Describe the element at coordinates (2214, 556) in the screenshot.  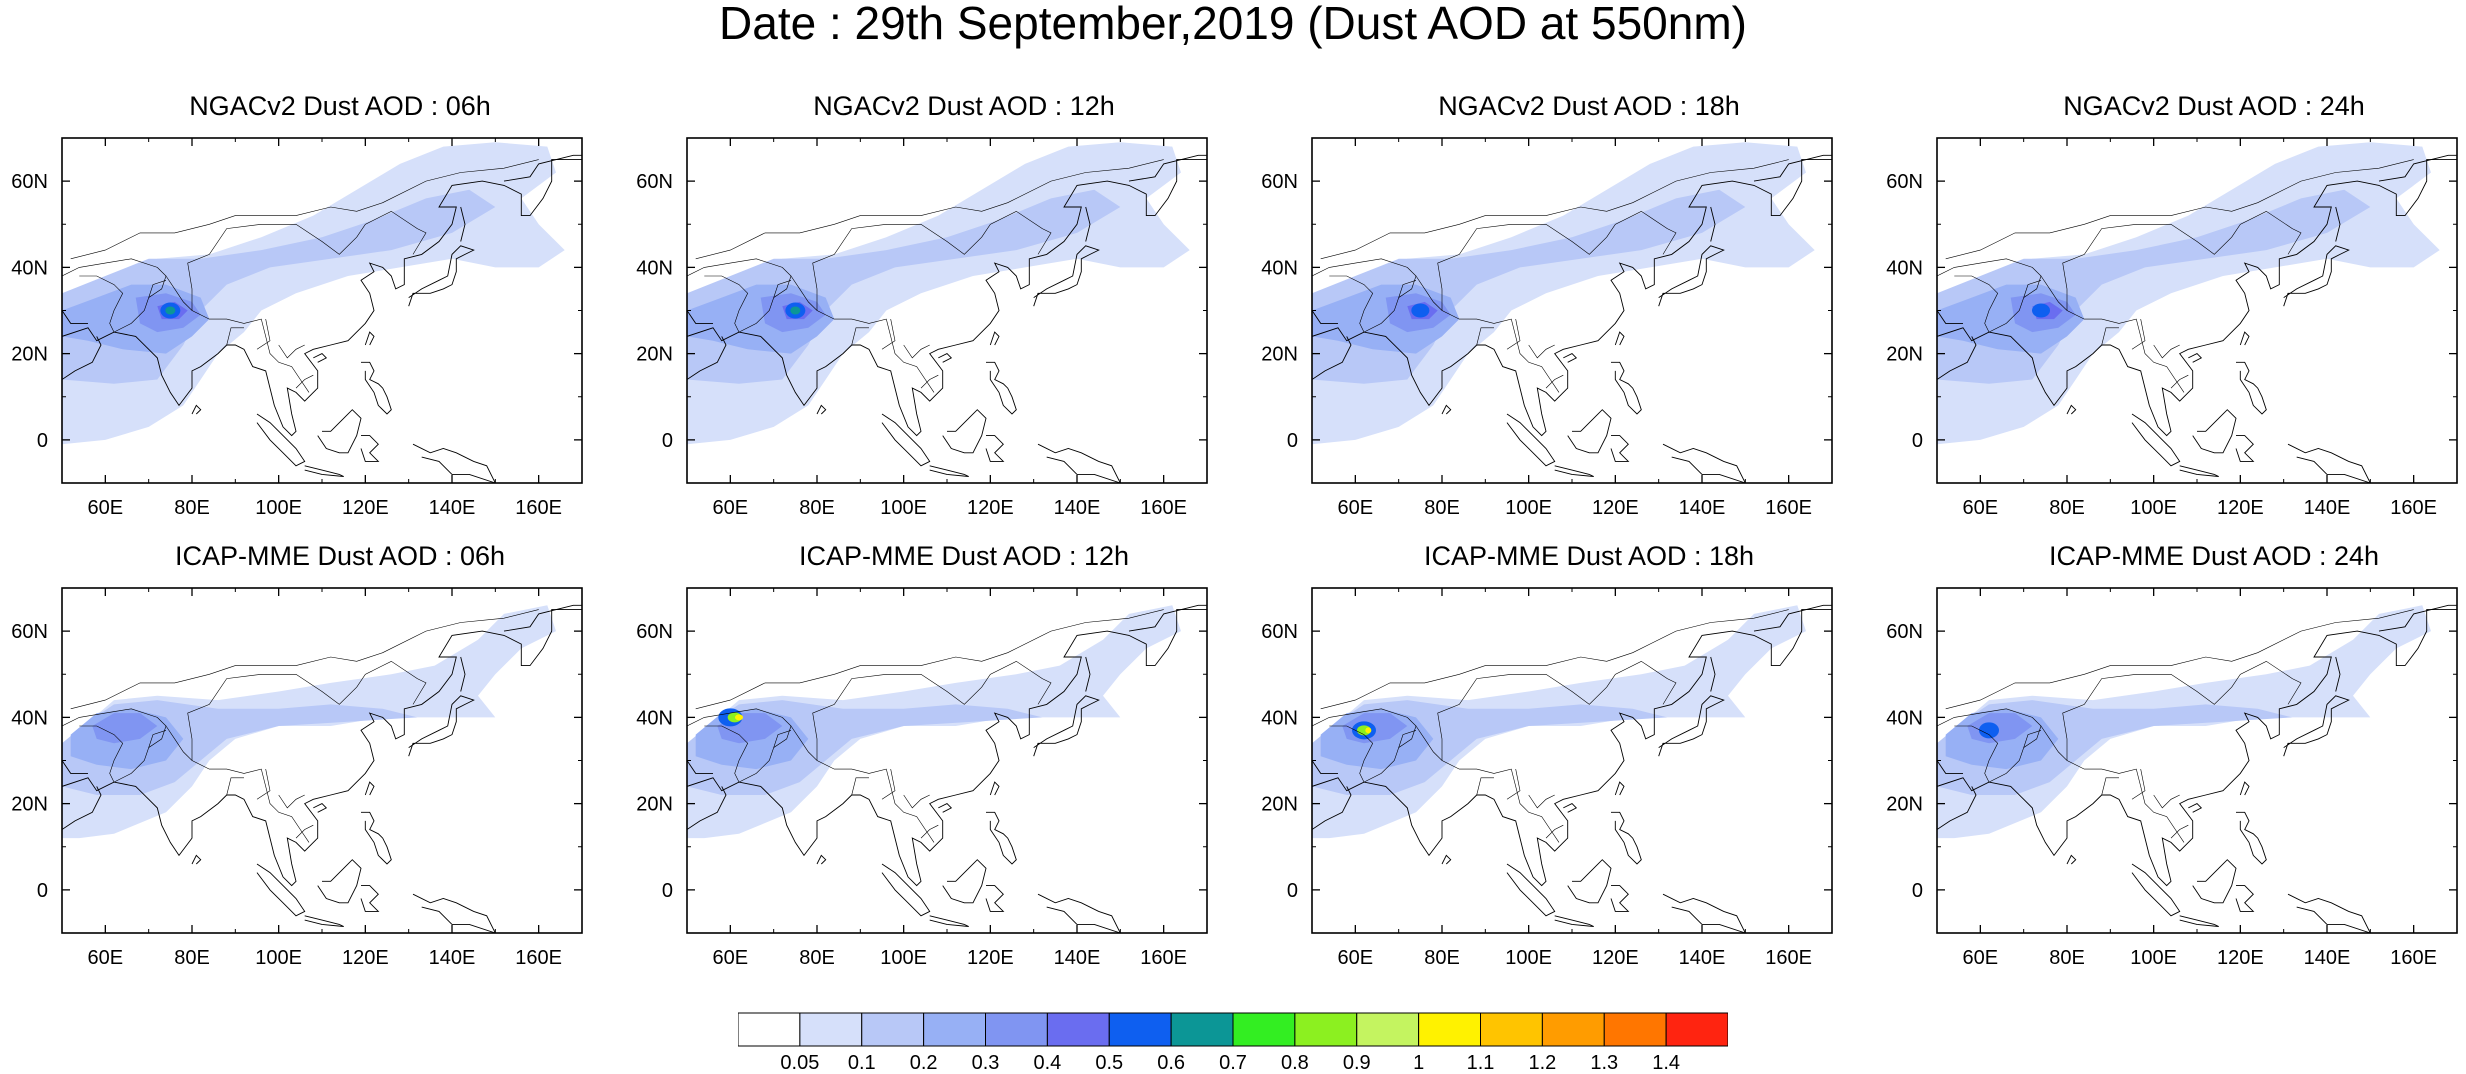
I see `panel-title-icap-24h: ICAP-MME Dust AOD : 24h` at that location.